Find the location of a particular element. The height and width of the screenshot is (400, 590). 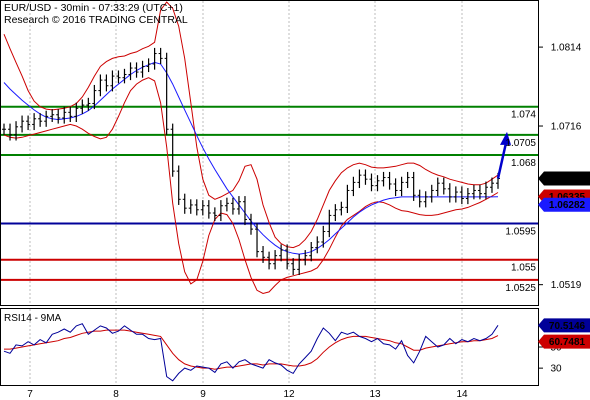

rsi-last-value-badge: 60.7481 is located at coordinates (564, 341).